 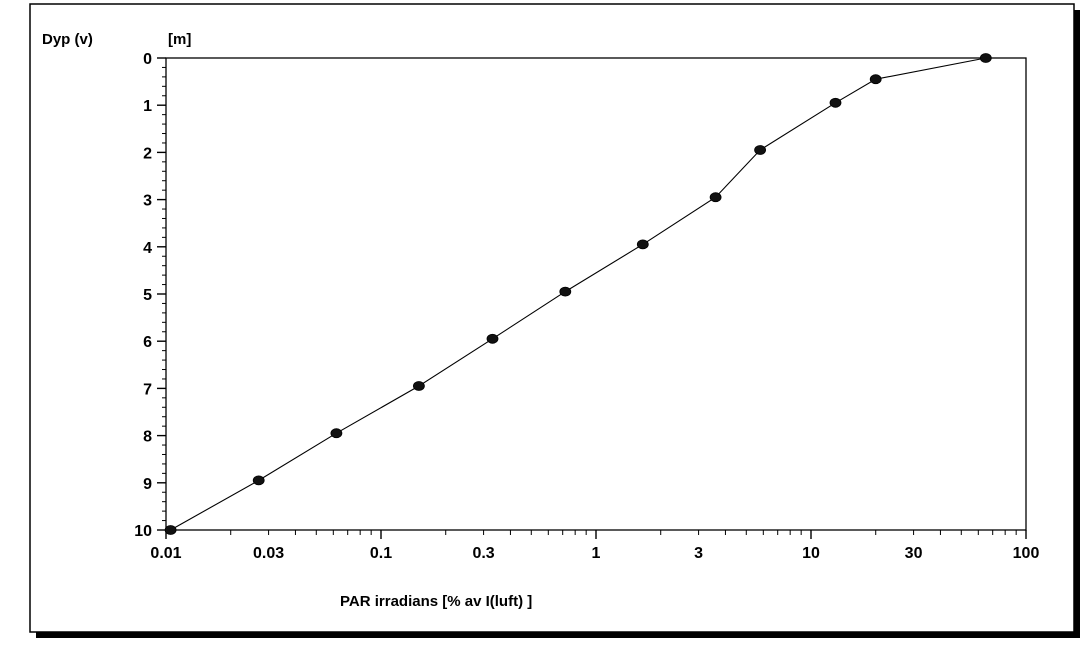 What do you see at coordinates (165, 553) in the screenshot?
I see `x-tick-label: 0.01` at bounding box center [165, 553].